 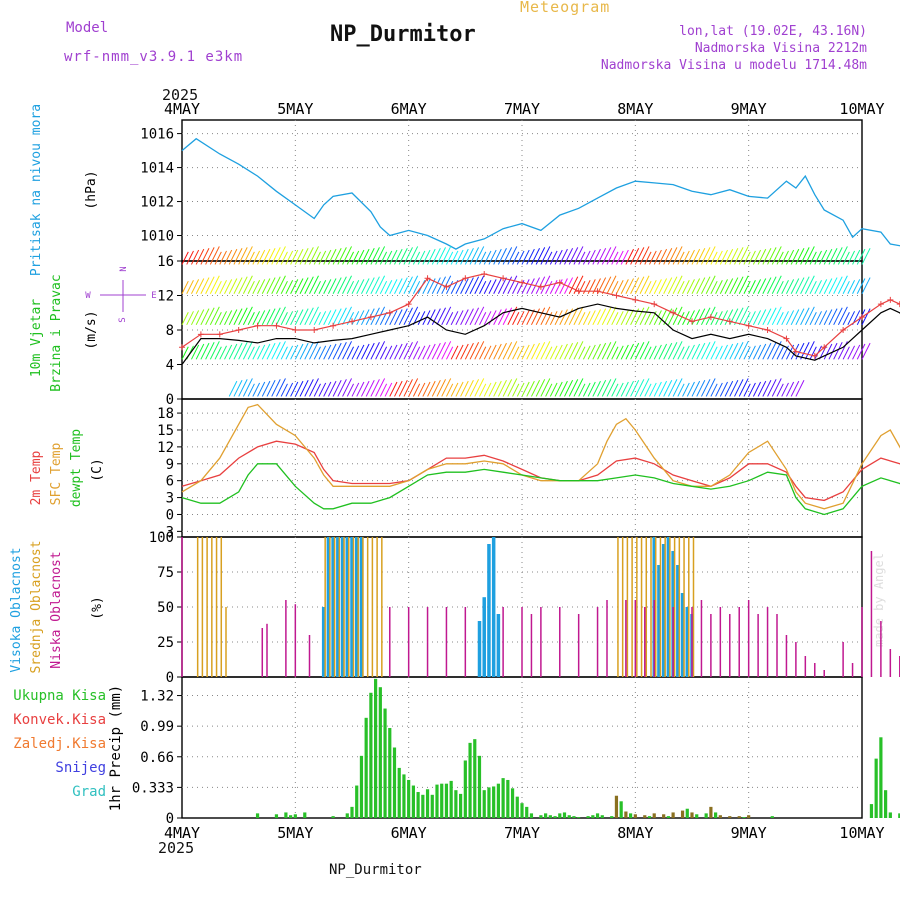 I want to click on wind-barbs, so click(x=526, y=321).